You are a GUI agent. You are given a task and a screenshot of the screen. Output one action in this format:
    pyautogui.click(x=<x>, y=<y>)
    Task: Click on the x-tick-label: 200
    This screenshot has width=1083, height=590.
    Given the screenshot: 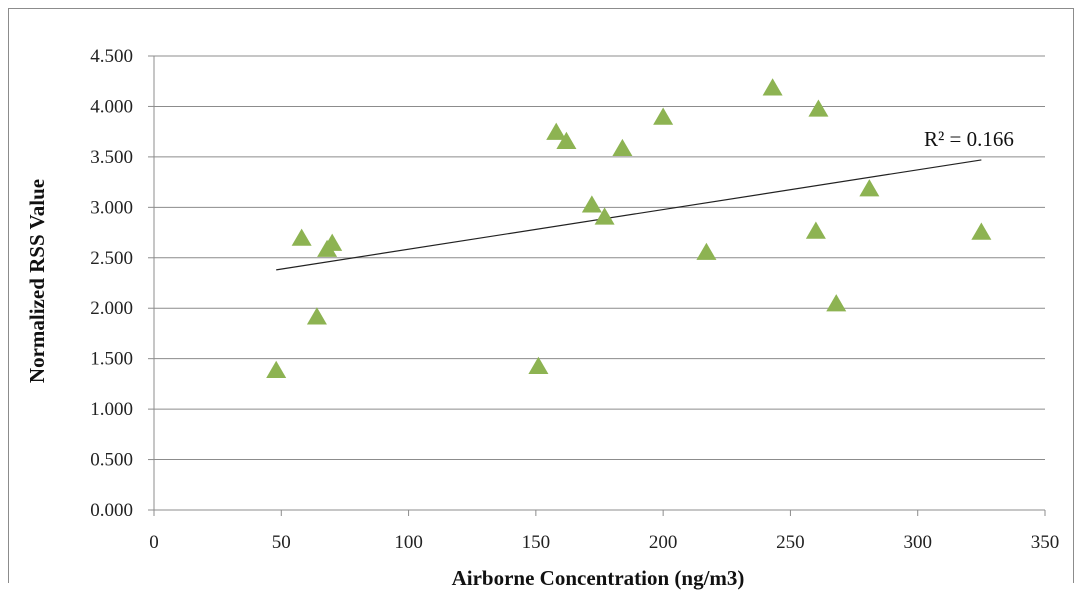 What is the action you would take?
    pyautogui.click(x=663, y=542)
    